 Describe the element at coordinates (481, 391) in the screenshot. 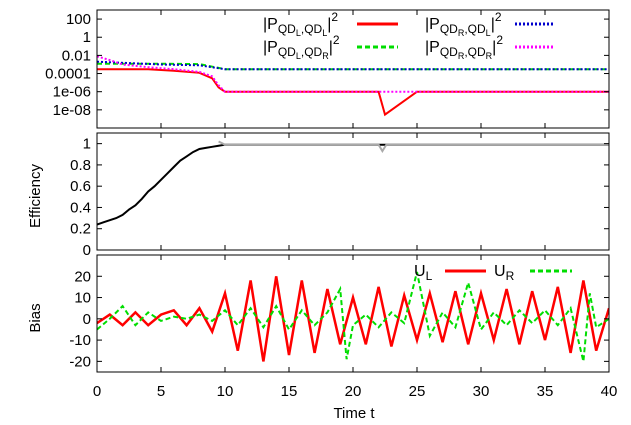

I see `x-tick-label: 30` at that location.